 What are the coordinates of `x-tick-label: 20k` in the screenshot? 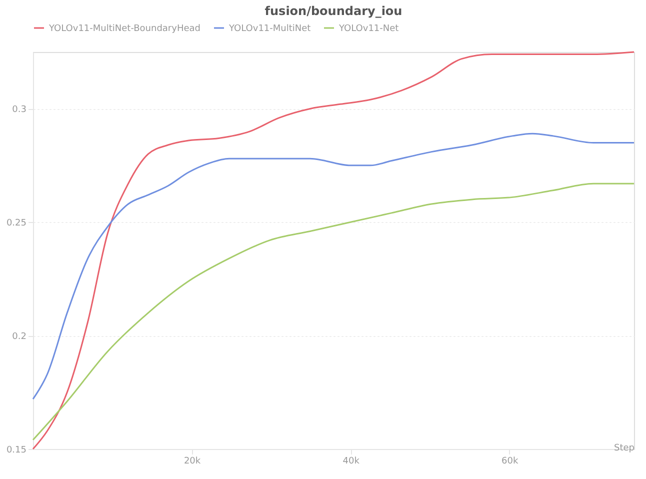 It's located at (193, 461).